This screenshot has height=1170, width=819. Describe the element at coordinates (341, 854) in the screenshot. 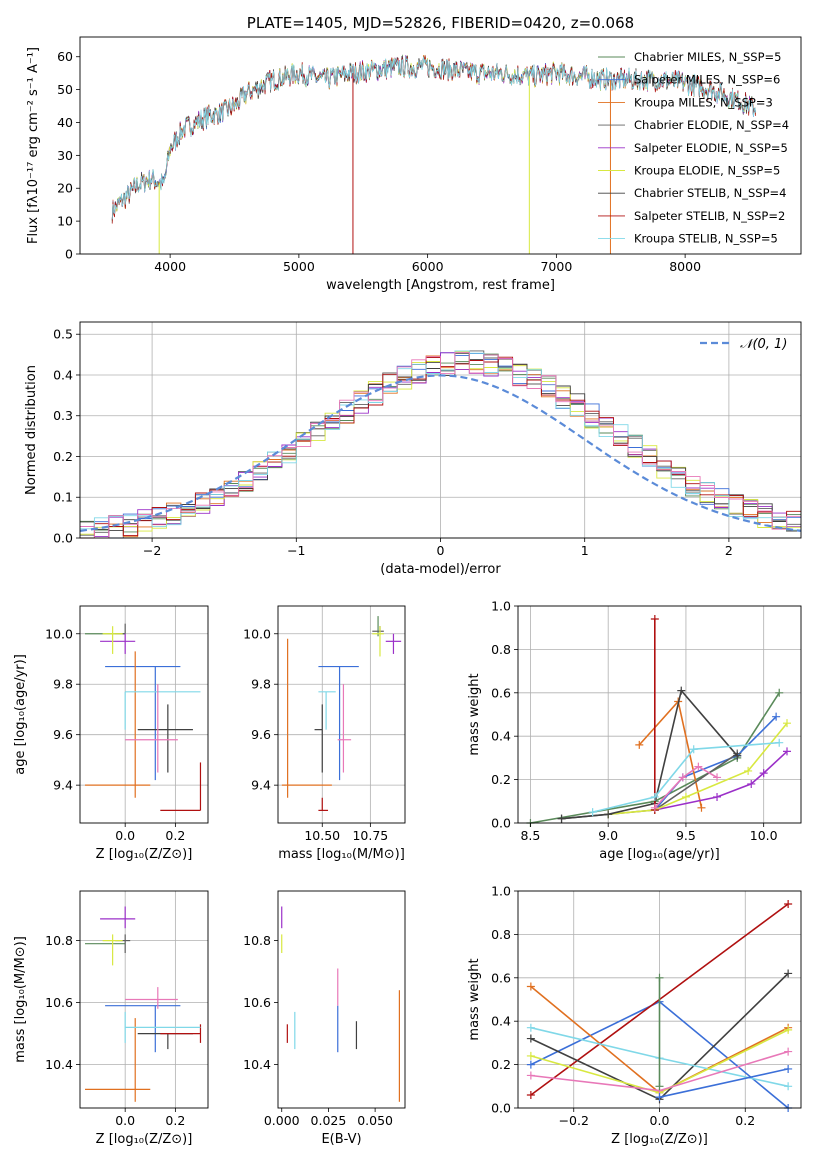

I see `x-axis-label: mass [log₁₀(M/M⊙)]` at that location.